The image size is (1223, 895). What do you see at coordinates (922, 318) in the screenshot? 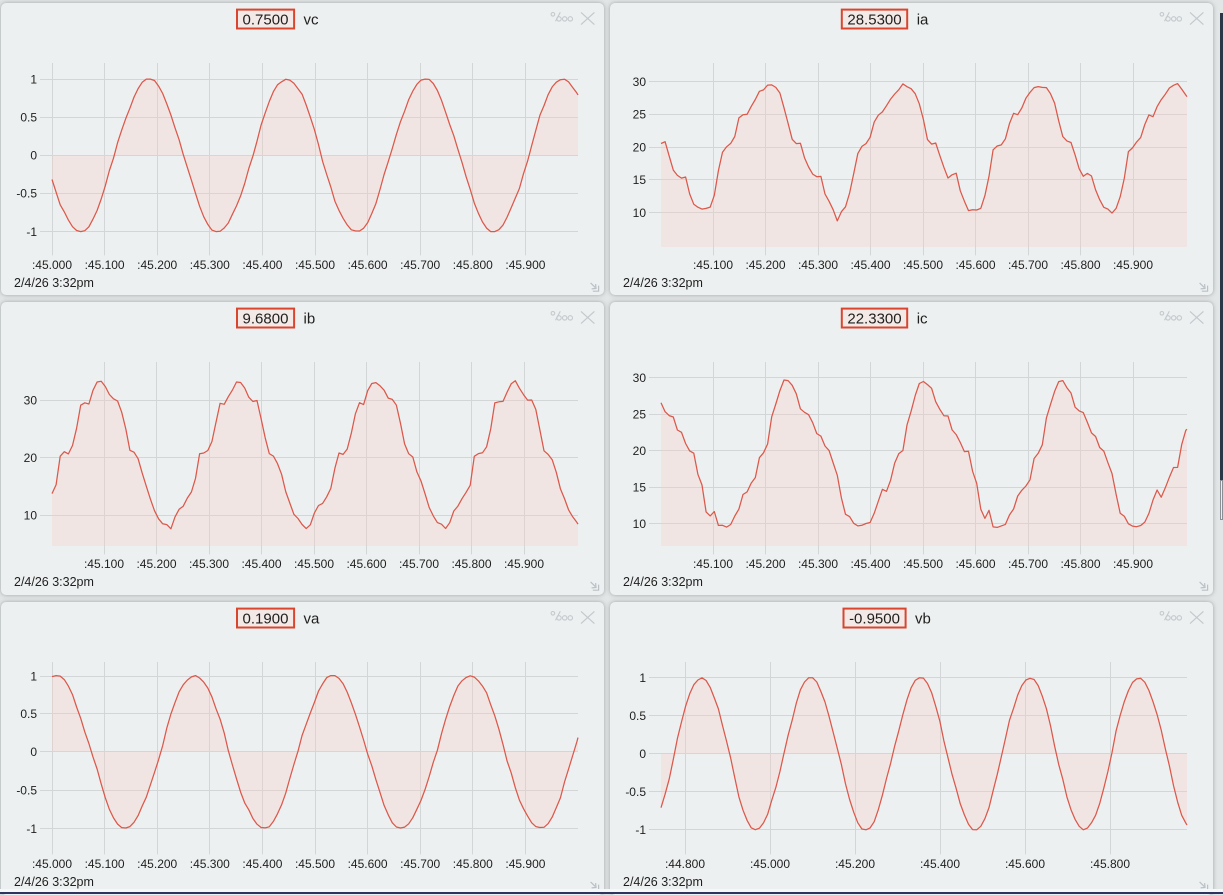
I see `svg-text: ic` at bounding box center [922, 318].